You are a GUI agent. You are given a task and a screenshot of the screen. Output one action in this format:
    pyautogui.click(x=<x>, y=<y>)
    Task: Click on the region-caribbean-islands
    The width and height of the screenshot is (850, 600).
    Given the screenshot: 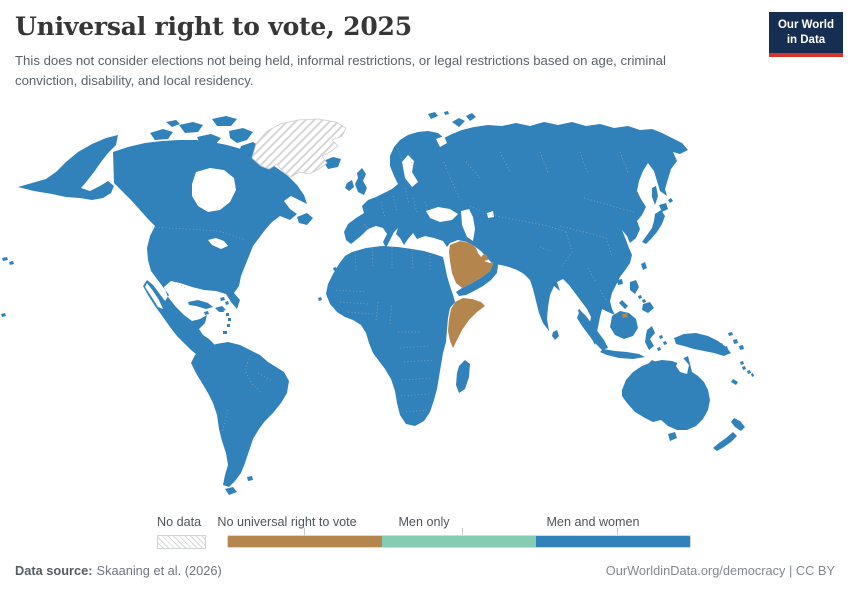 What is the action you would take?
    pyautogui.click(x=209, y=315)
    